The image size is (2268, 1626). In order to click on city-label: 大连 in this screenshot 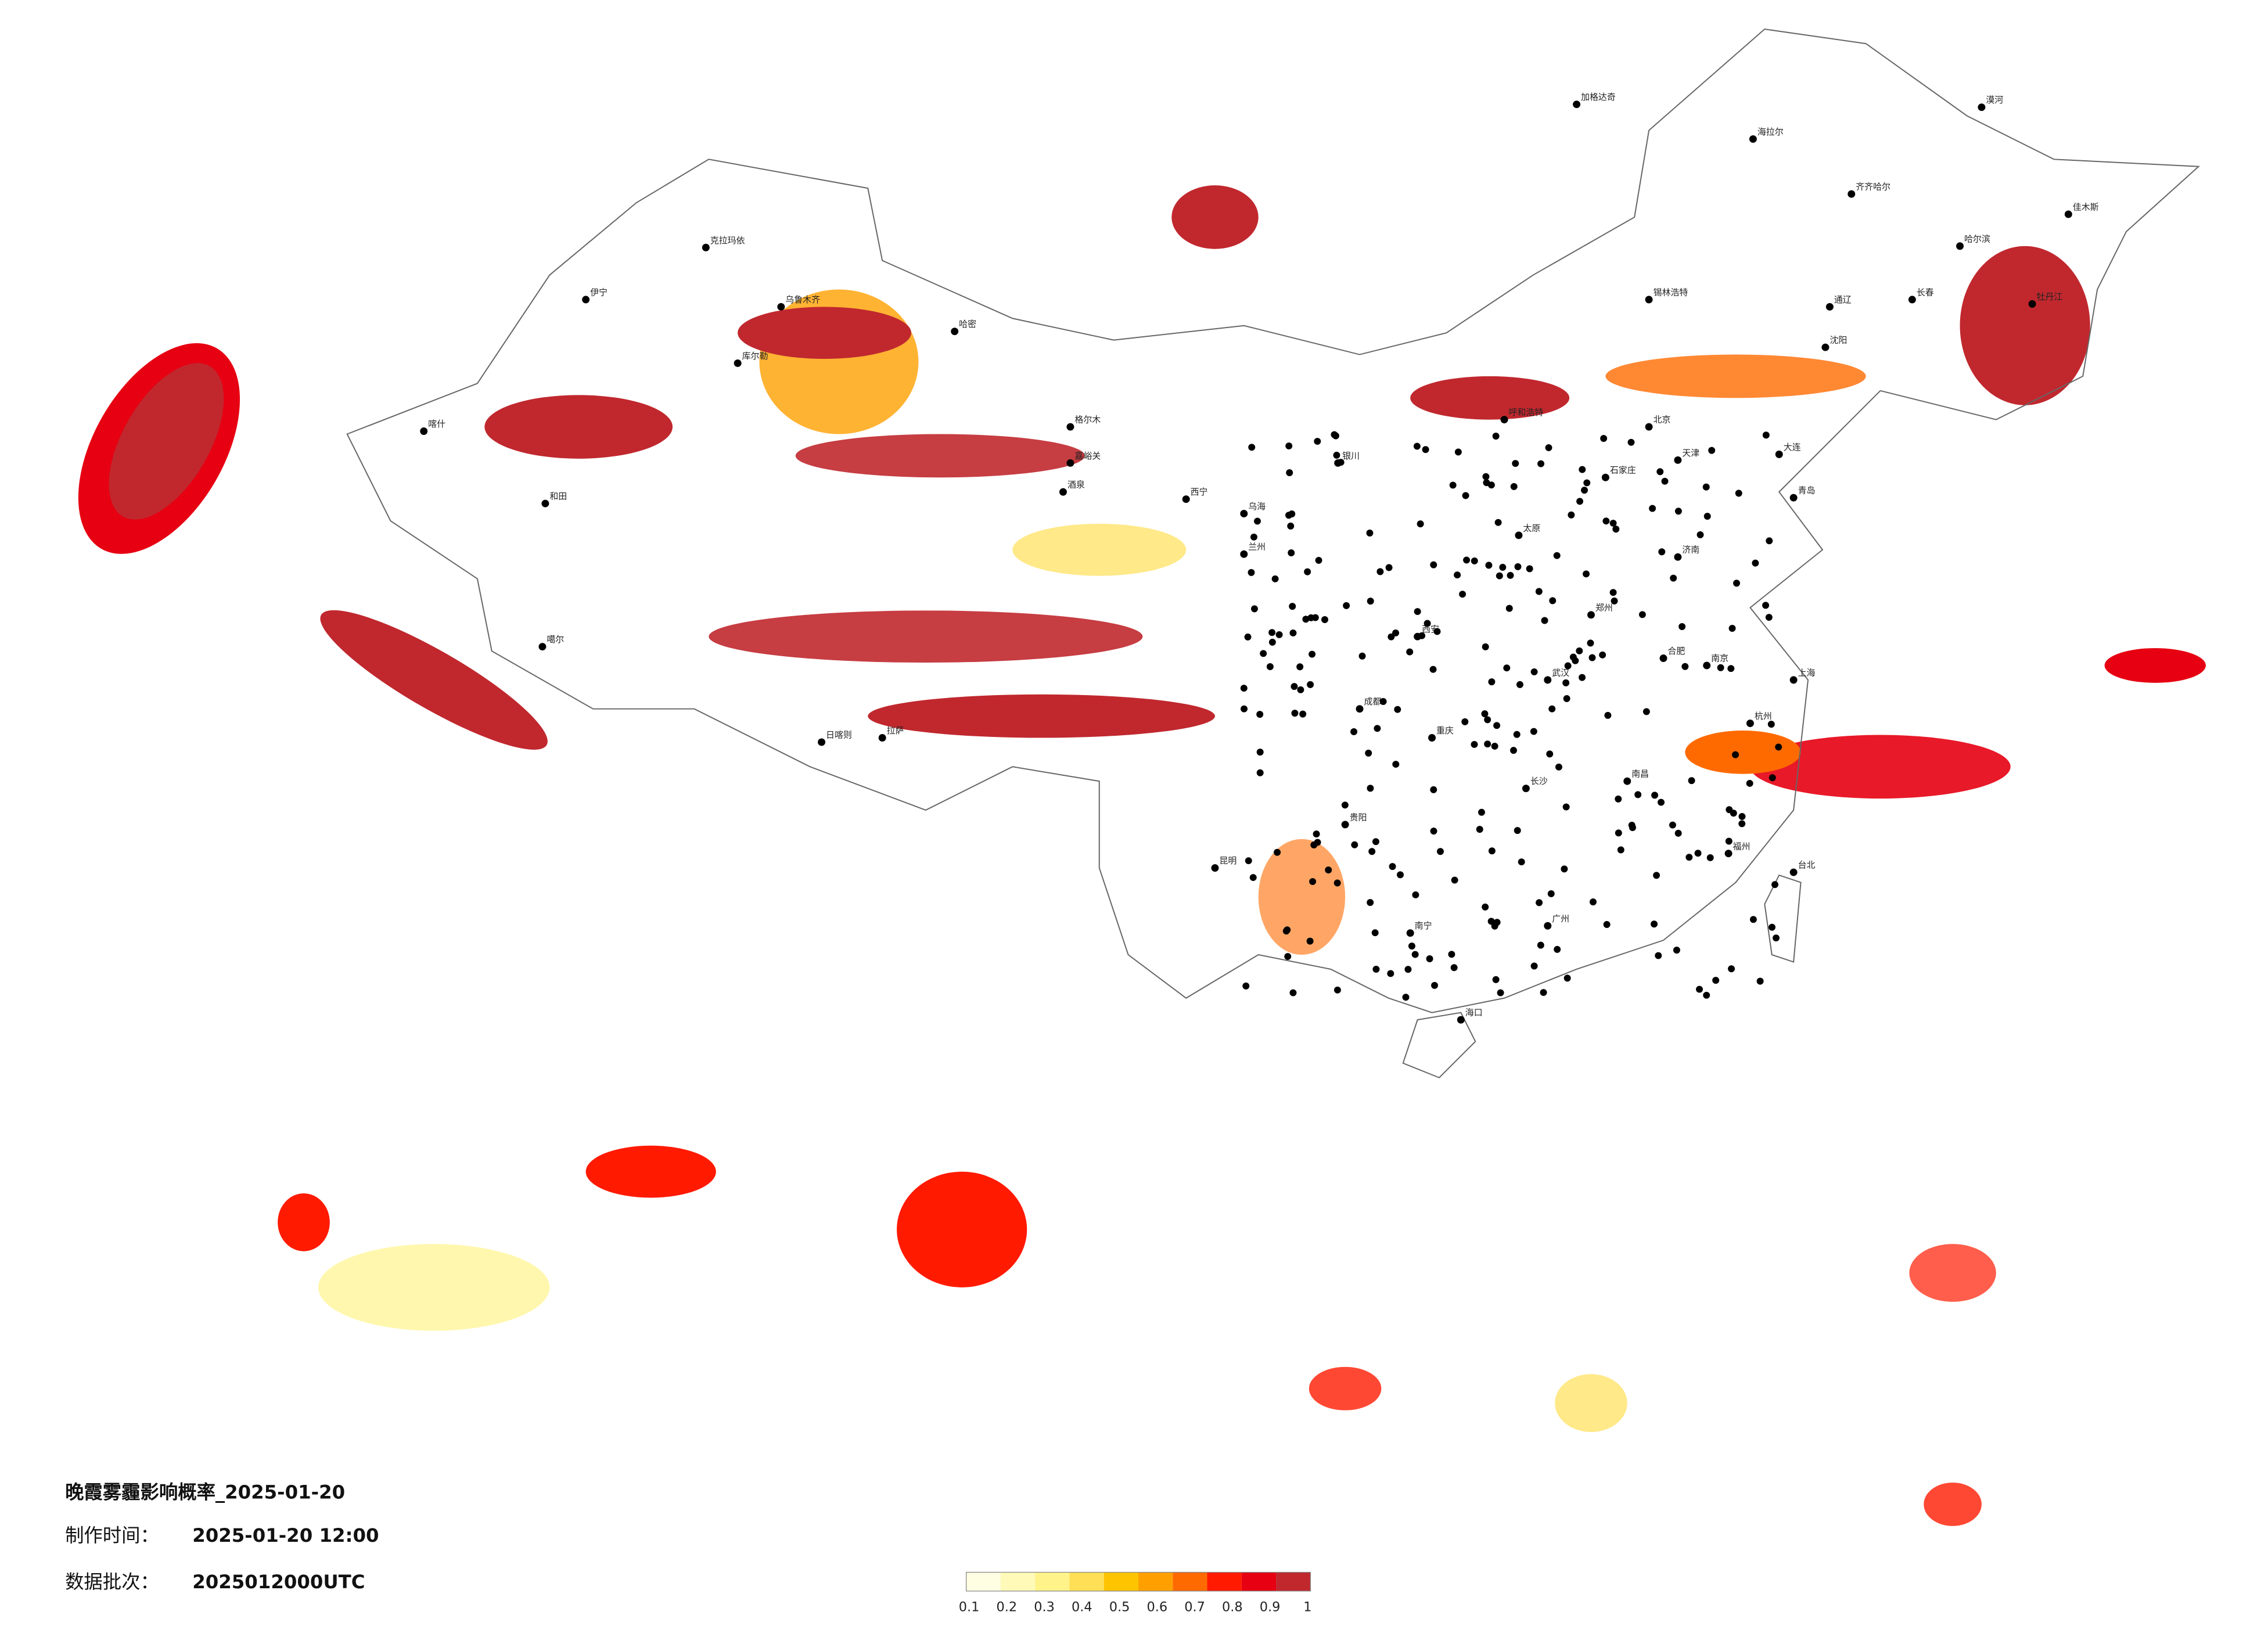, I will do `click(1792, 447)`.